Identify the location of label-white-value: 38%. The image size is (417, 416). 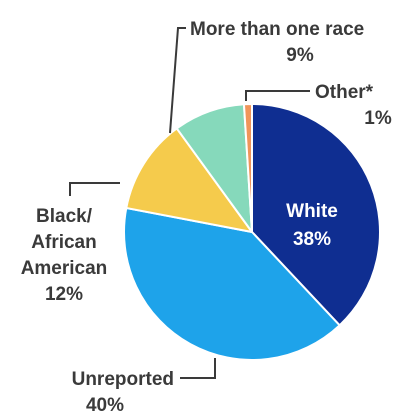
(312, 239).